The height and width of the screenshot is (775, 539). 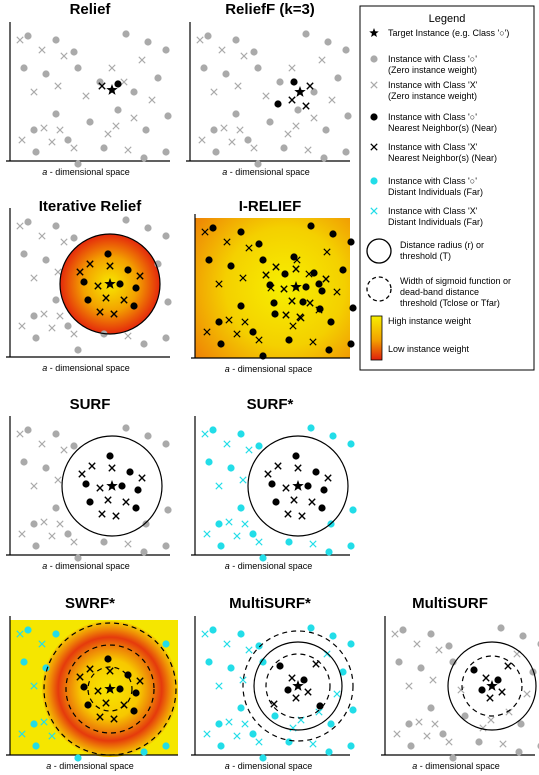 I want to click on legend-item-line: dead-band distance, so click(x=439, y=292).